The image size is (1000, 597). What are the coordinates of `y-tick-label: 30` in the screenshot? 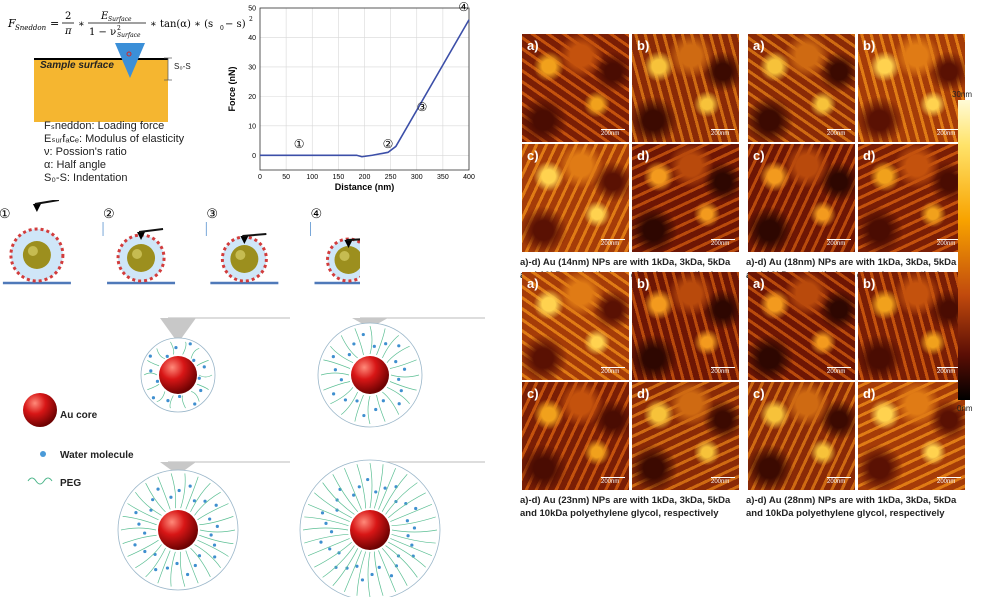 It's located at (252, 67).